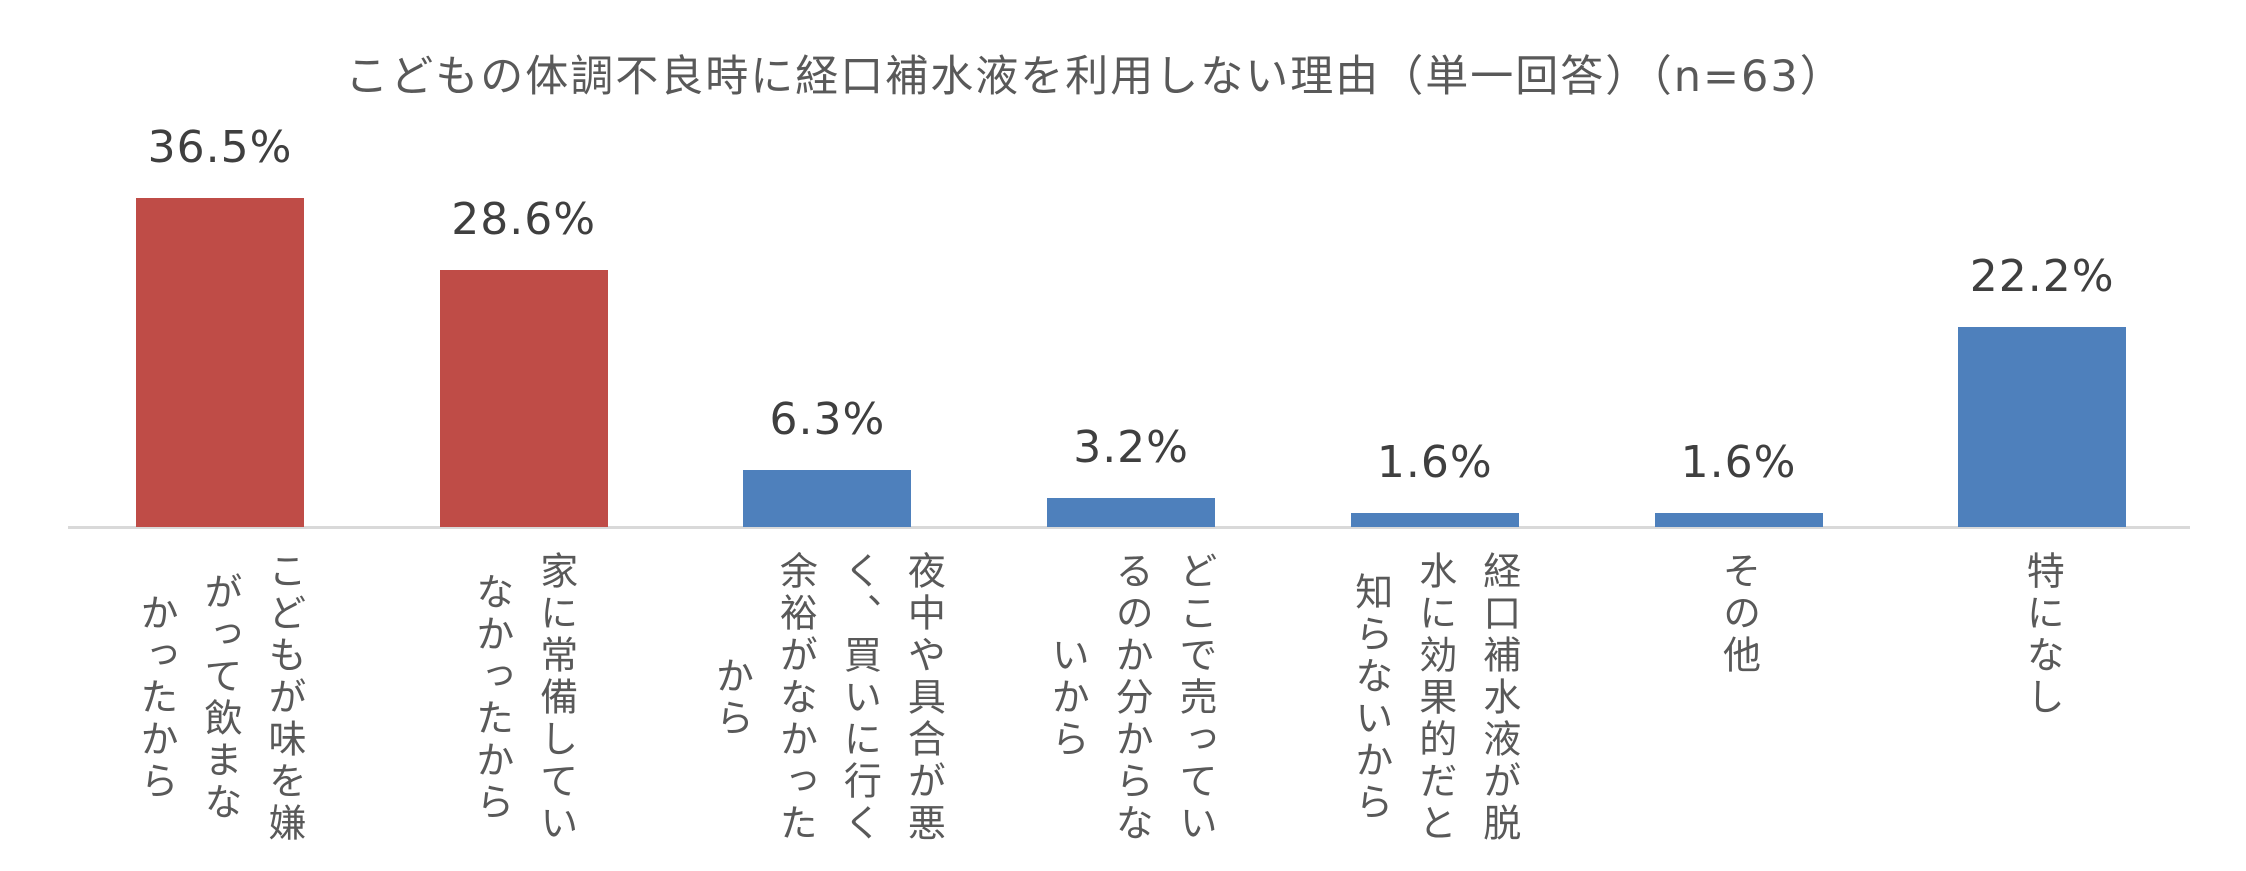 The image size is (2246, 871). Describe the element at coordinates (1195, 698) in the screenshot. I see `category-label-line: どこで売ってい` at that location.